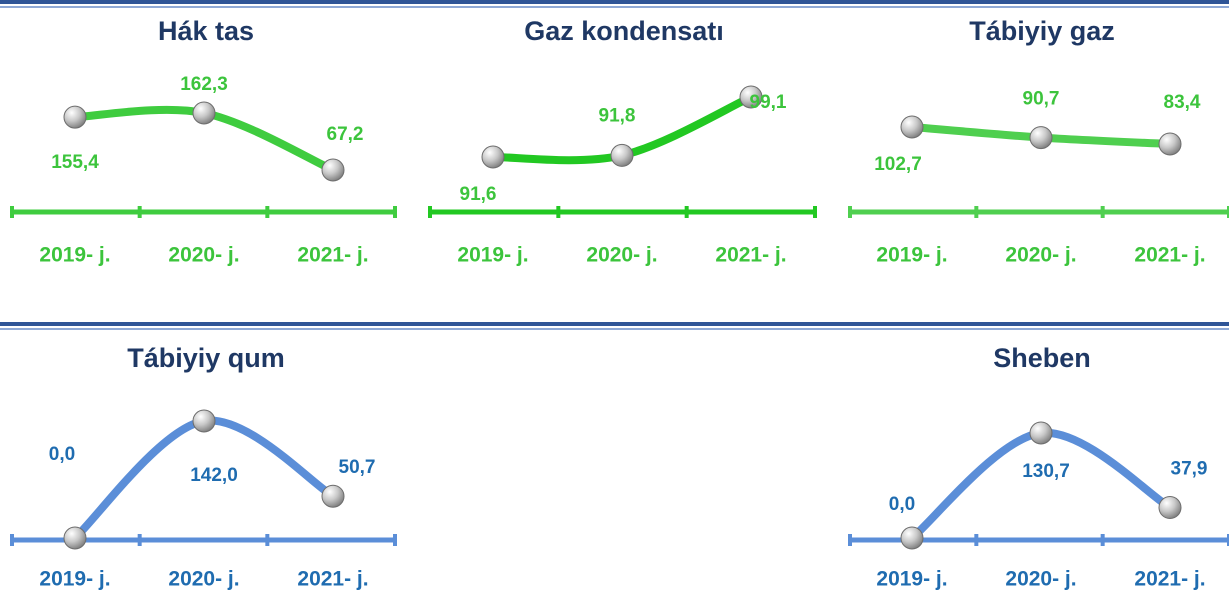 The height and width of the screenshot is (595, 1229). Describe the element at coordinates (1041, 485) in the screenshot. I see `series-line` at that location.